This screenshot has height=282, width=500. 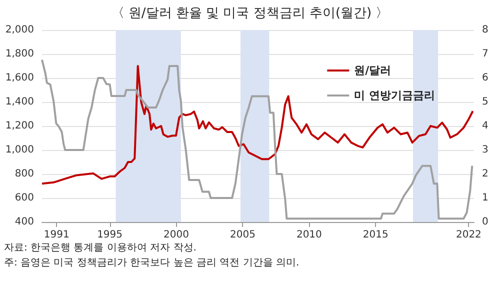 I want to click on y-tick-label: 800, so click(x=24, y=174).